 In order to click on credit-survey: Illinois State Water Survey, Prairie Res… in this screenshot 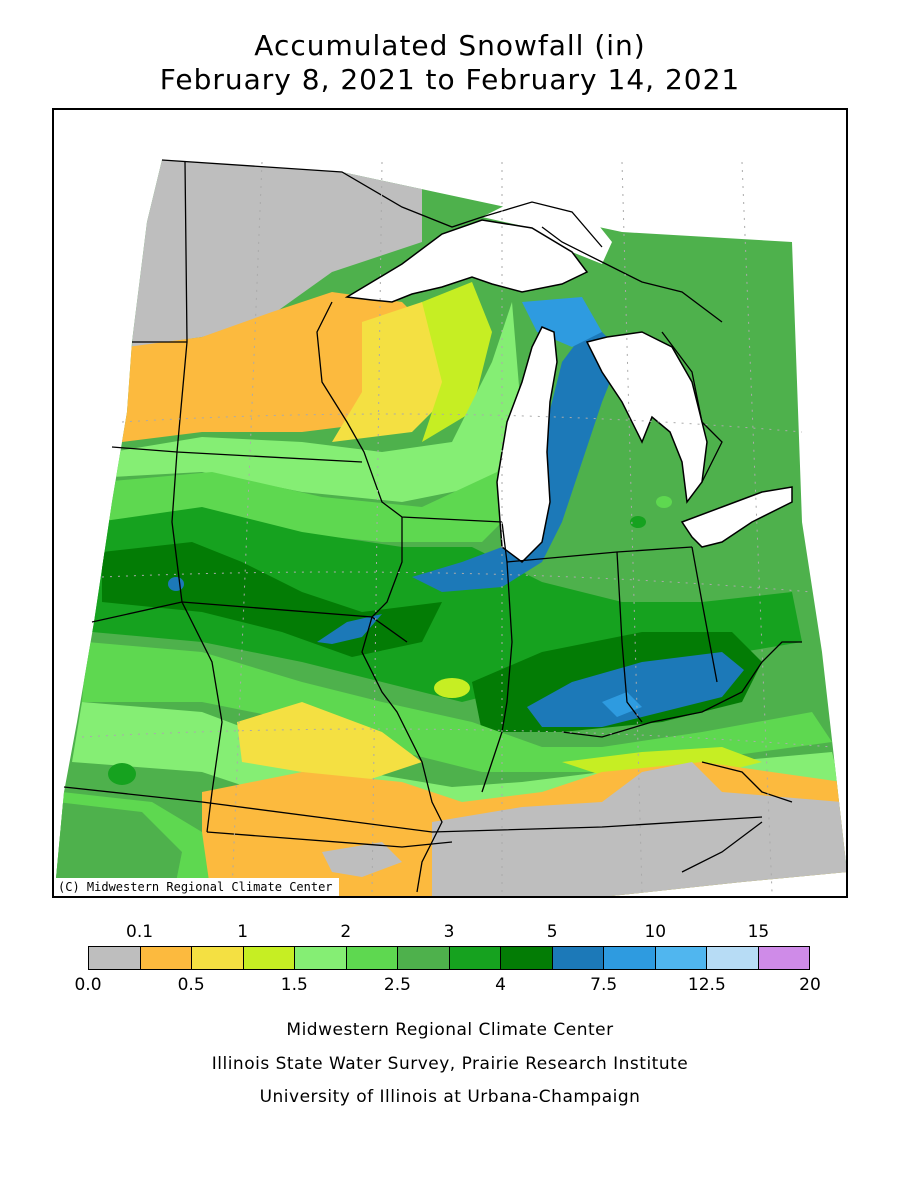, I will do `click(450, 1064)`.